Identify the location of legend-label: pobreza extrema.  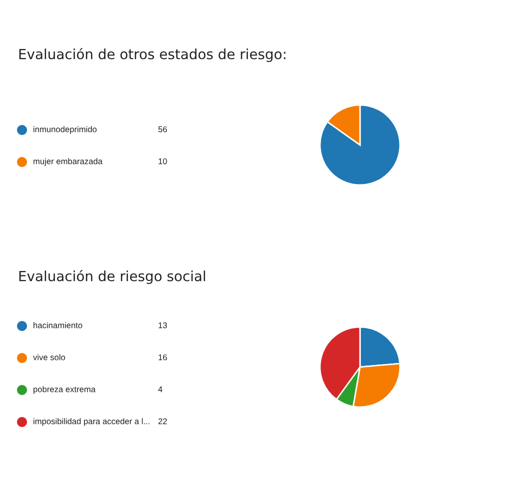
(65, 390).